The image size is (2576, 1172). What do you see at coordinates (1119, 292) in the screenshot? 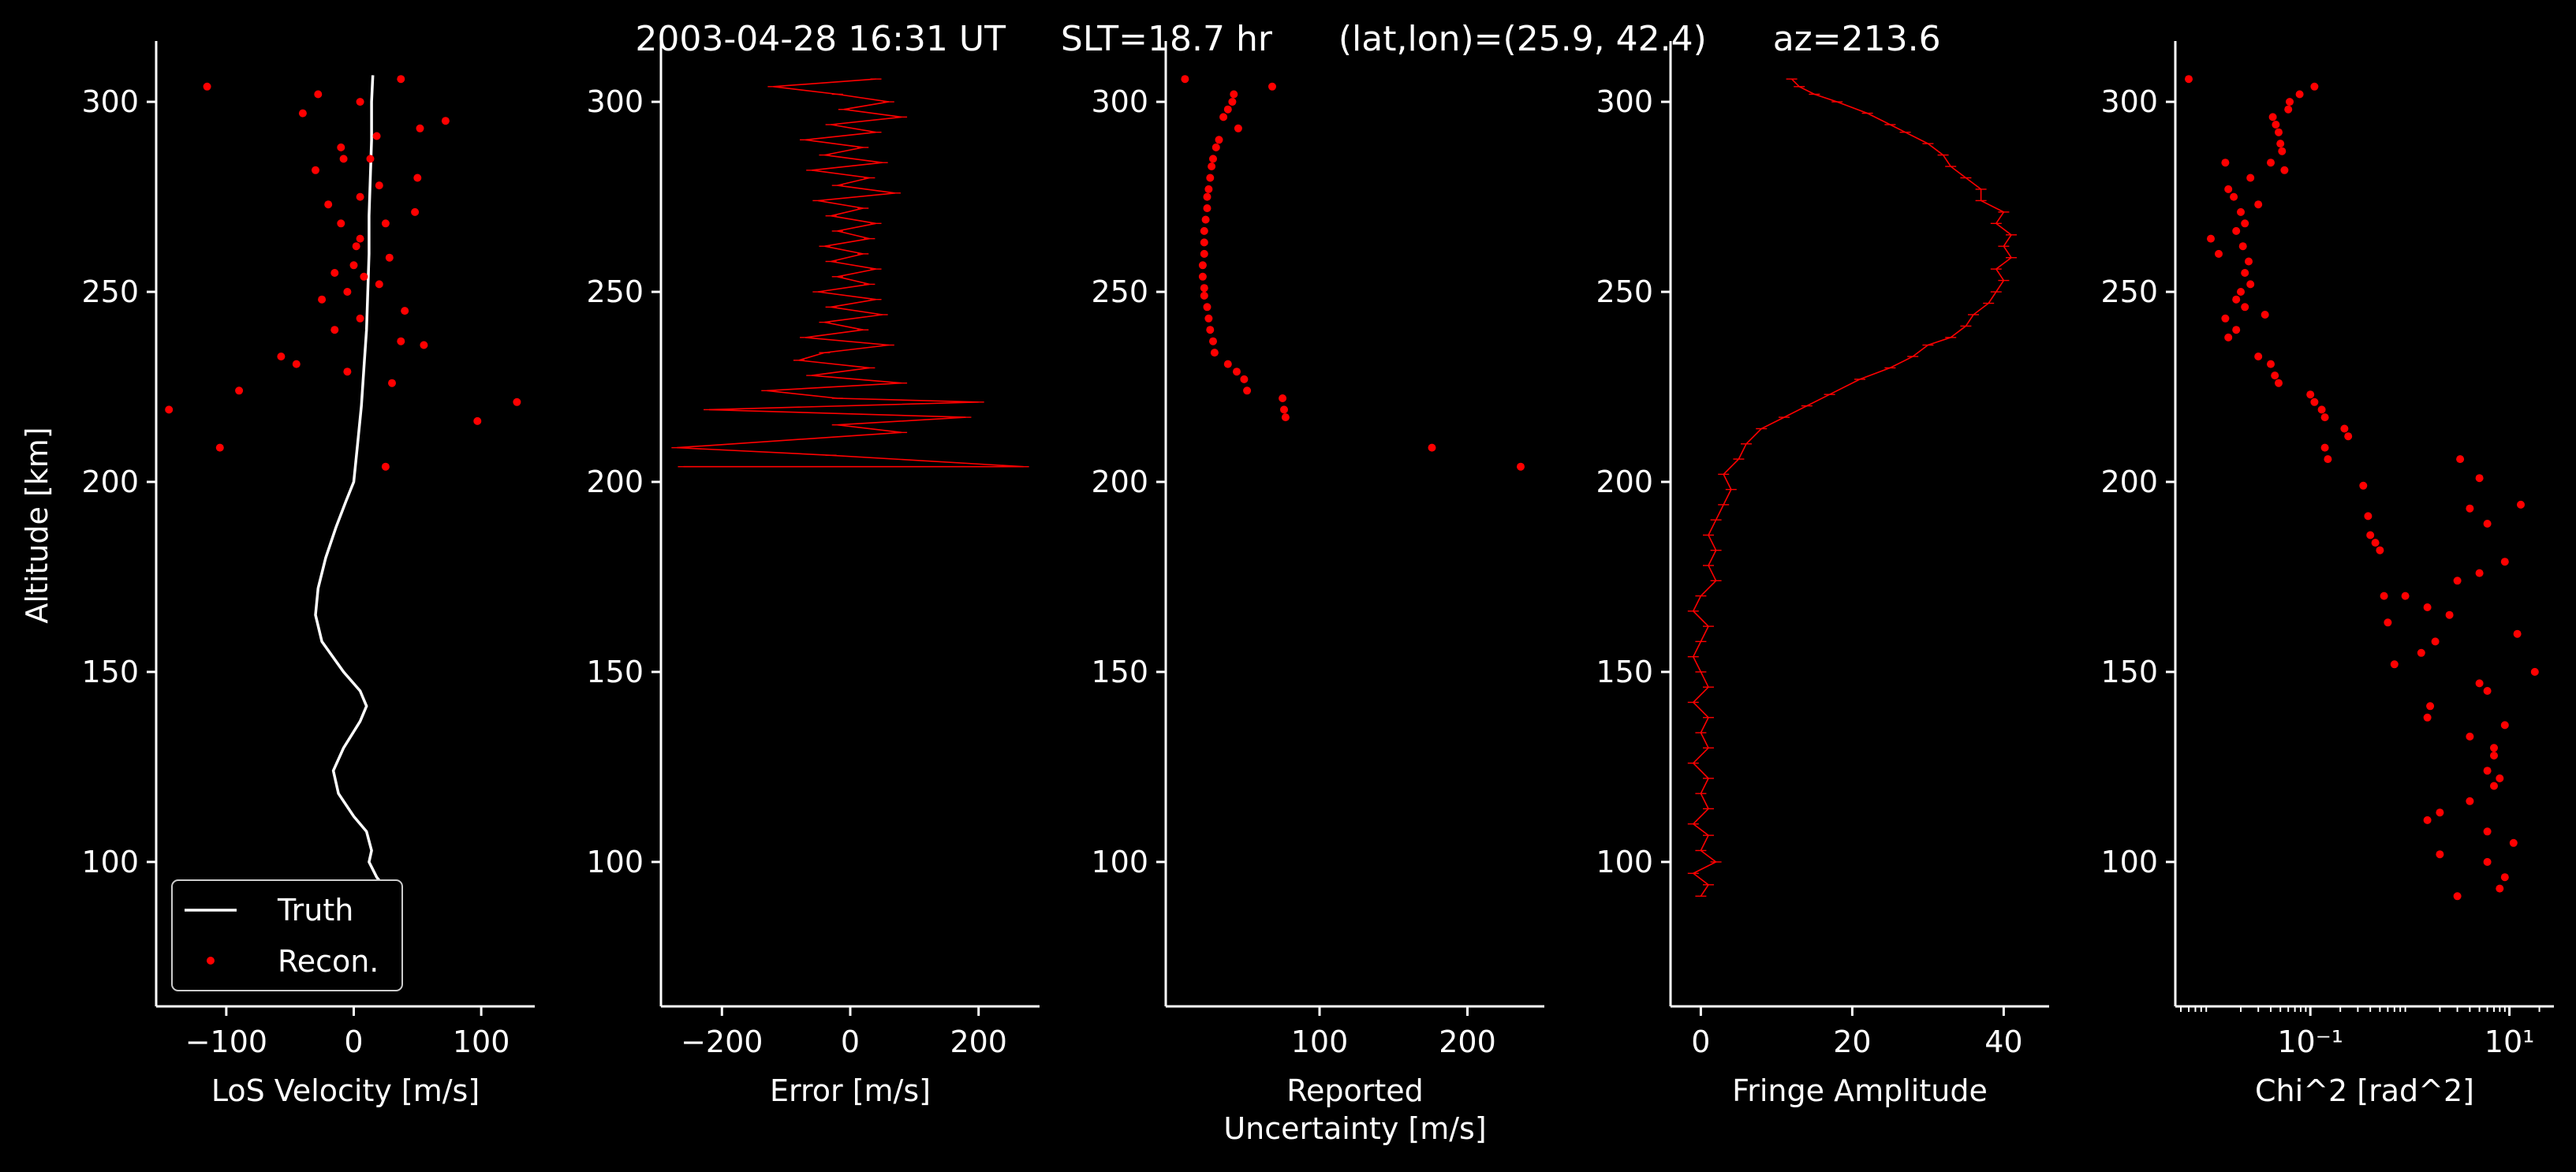
I see `reported-uncertainty-ytick-label: 250` at bounding box center [1119, 292].